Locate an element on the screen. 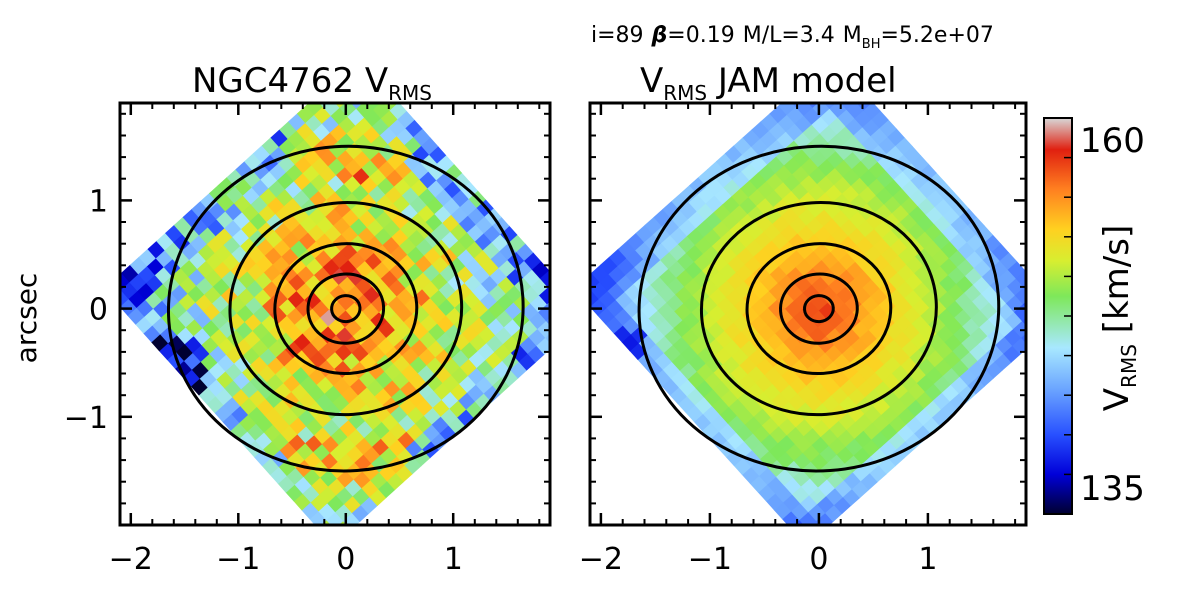 The height and width of the screenshot is (589, 1179). y-tick-label: 0 is located at coordinates (98, 310).